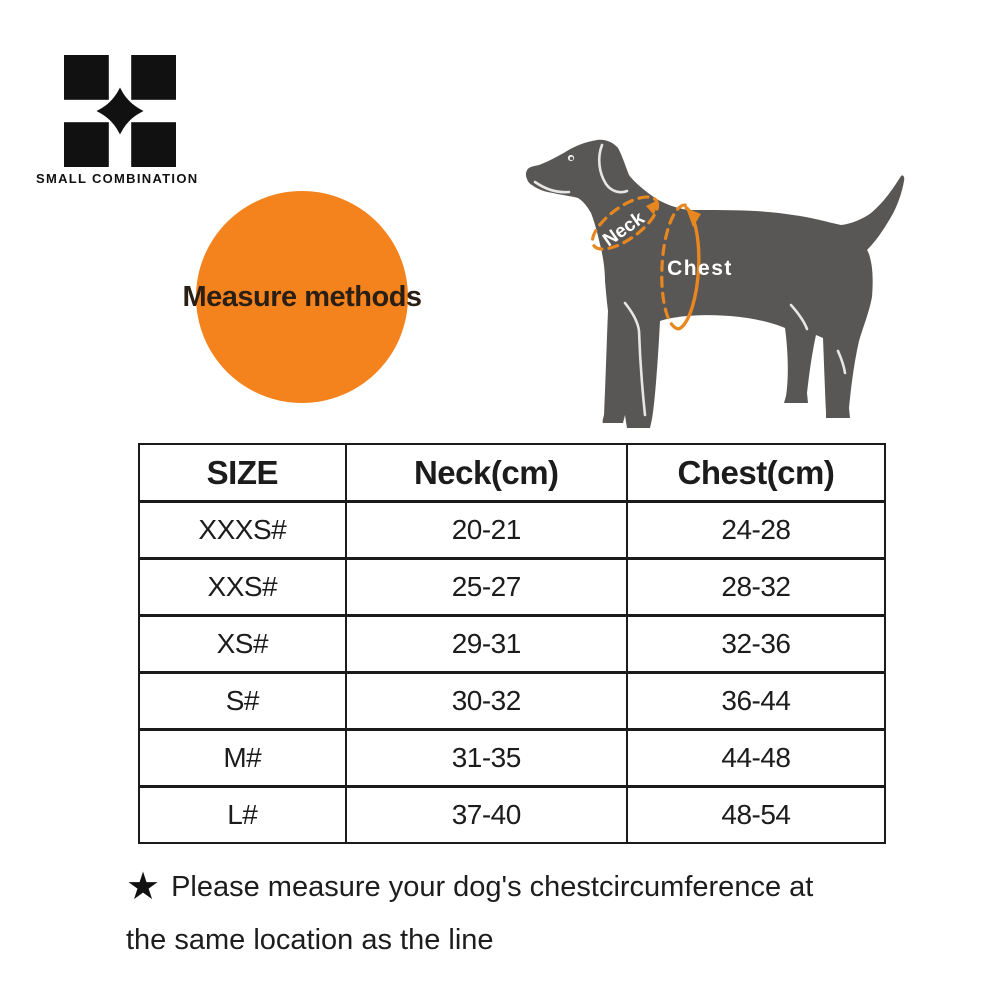 Image resolution: width=1000 pixels, height=1000 pixels. I want to click on star-icon: ★, so click(143, 887).